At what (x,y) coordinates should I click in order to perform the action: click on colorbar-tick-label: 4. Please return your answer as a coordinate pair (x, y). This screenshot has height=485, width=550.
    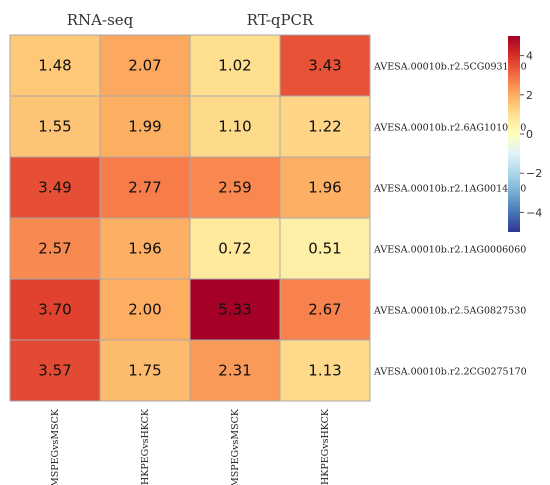
    Looking at the image, I should click on (529, 56).